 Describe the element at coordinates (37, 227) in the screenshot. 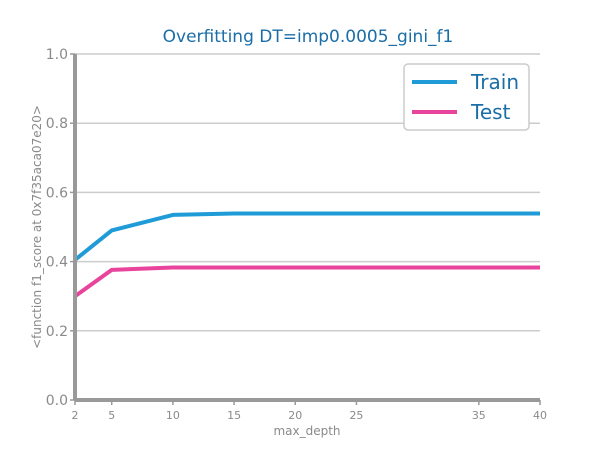

I see `y-axis-label: <function f1_score at 0x7f35aca07e20>` at that location.